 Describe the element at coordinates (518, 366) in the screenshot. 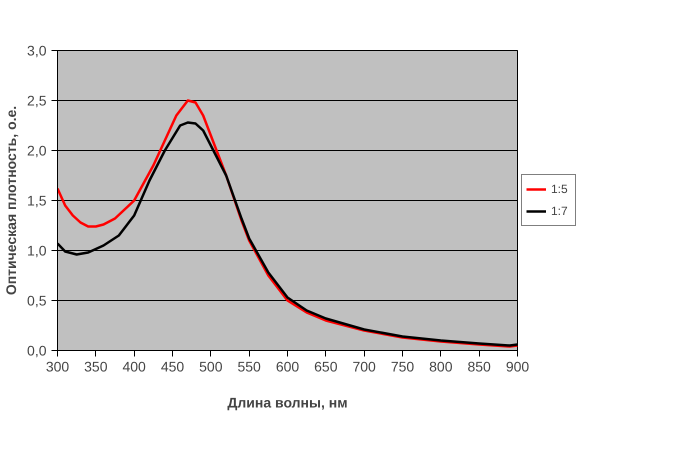

I see `x-tick-label: 900` at that location.